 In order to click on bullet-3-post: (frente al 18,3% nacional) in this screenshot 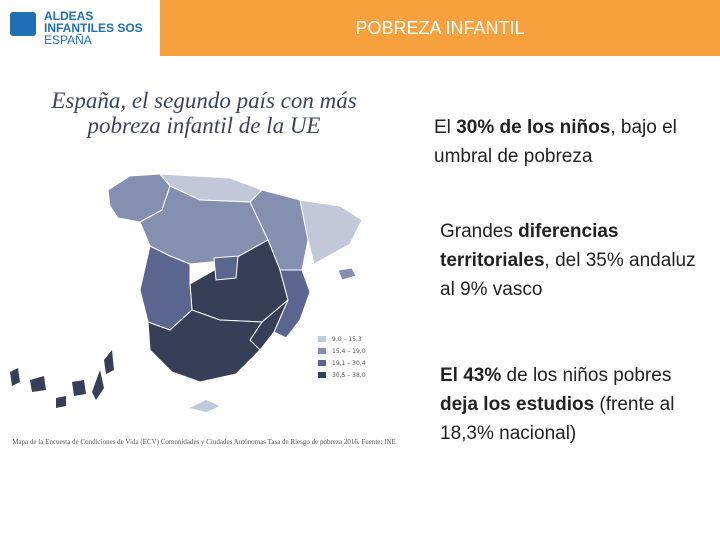, I will do `click(557, 419)`.